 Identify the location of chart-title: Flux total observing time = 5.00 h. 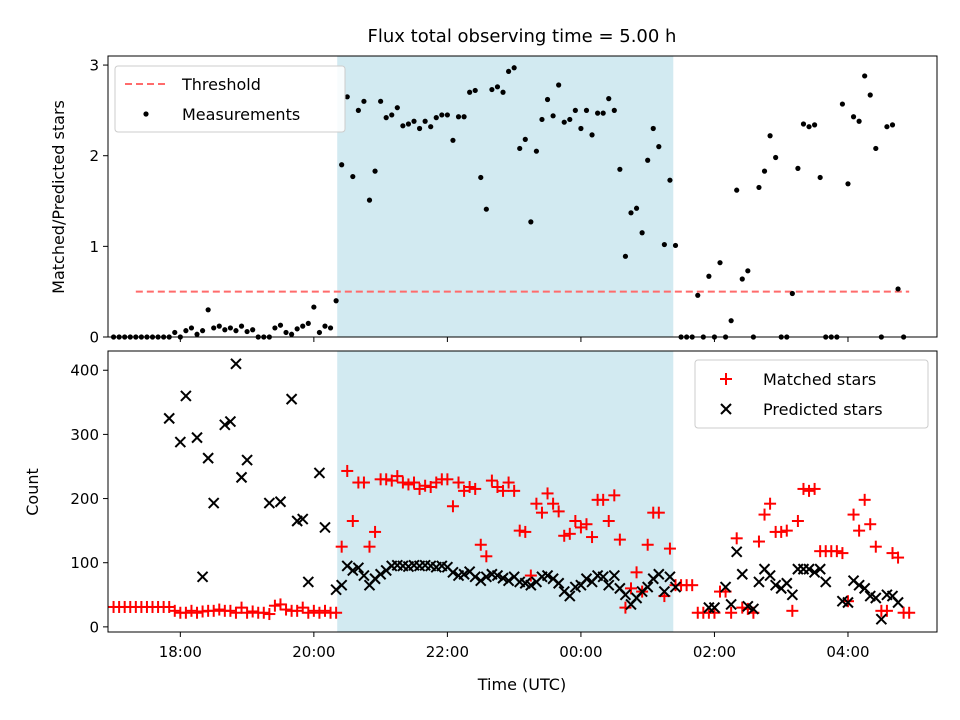
(522, 36).